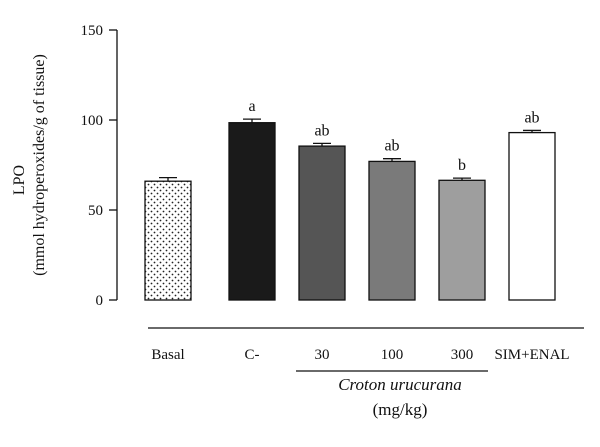 The width and height of the screenshot is (600, 447). I want to click on x-tick-label: Basal, so click(167, 355).